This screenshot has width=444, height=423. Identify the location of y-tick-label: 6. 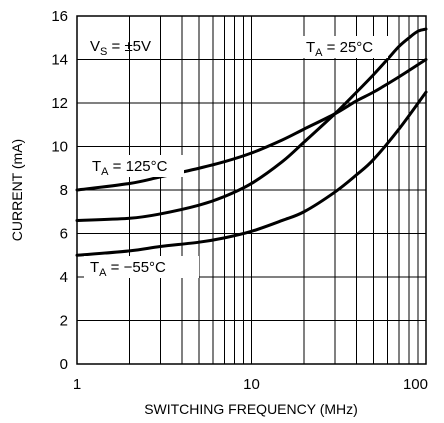
(64, 234).